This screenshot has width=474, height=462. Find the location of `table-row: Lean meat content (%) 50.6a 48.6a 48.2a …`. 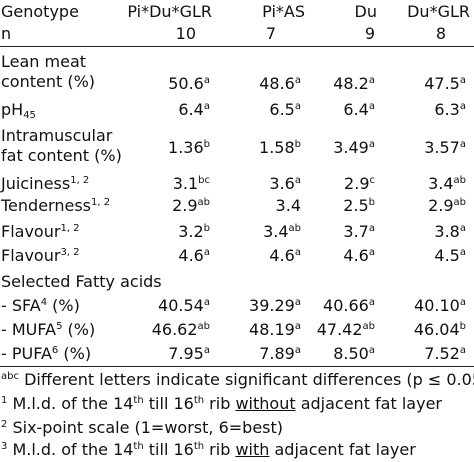

table-row: Lean meat content (%) 50.6a 48.6a 48.2a … is located at coordinates (237, 73).